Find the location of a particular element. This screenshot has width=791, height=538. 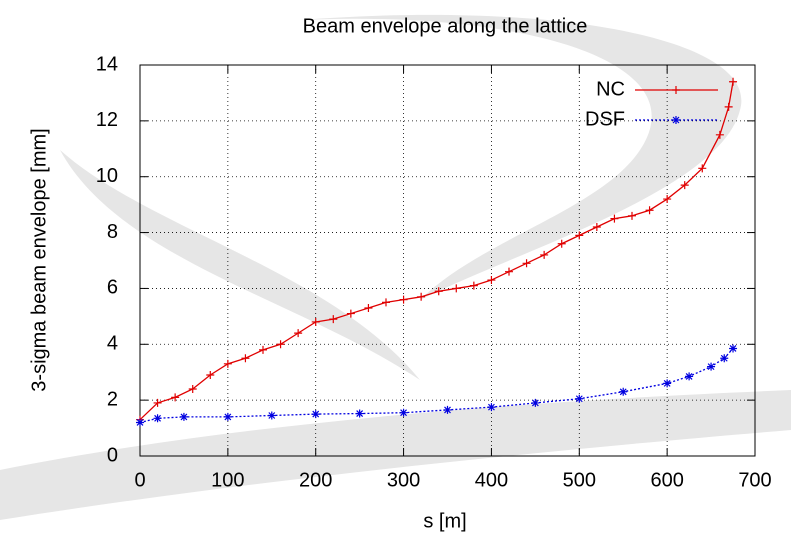

legend-label: DSF is located at coordinates (605, 119).